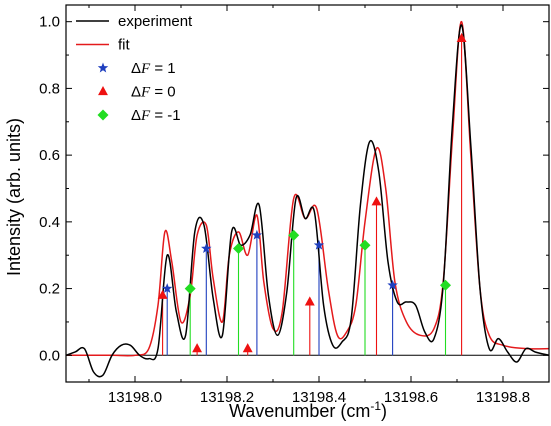 This screenshot has height=426, width=551. Describe the element at coordinates (153, 68) in the screenshot. I see `legend-label: ΔF = 1` at that location.